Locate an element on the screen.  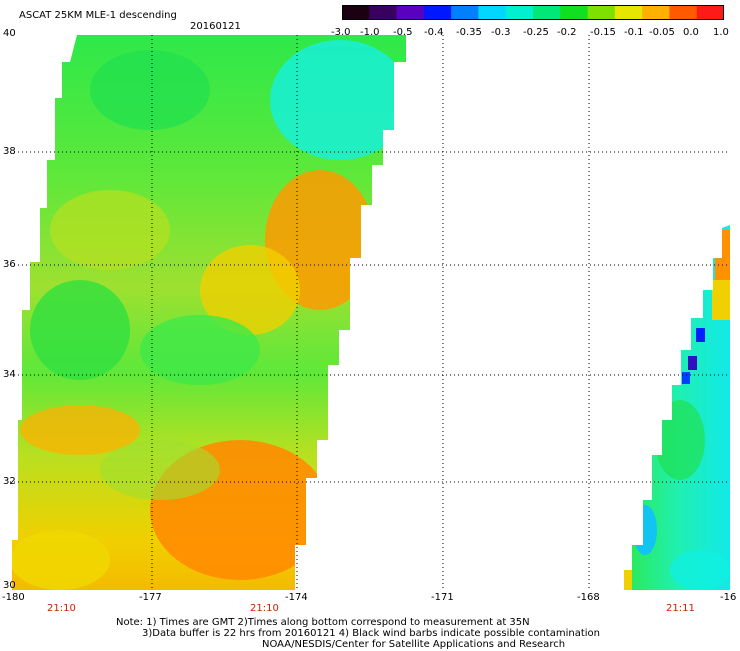
lon-label-174: -174 is located at coordinates (296, 597).